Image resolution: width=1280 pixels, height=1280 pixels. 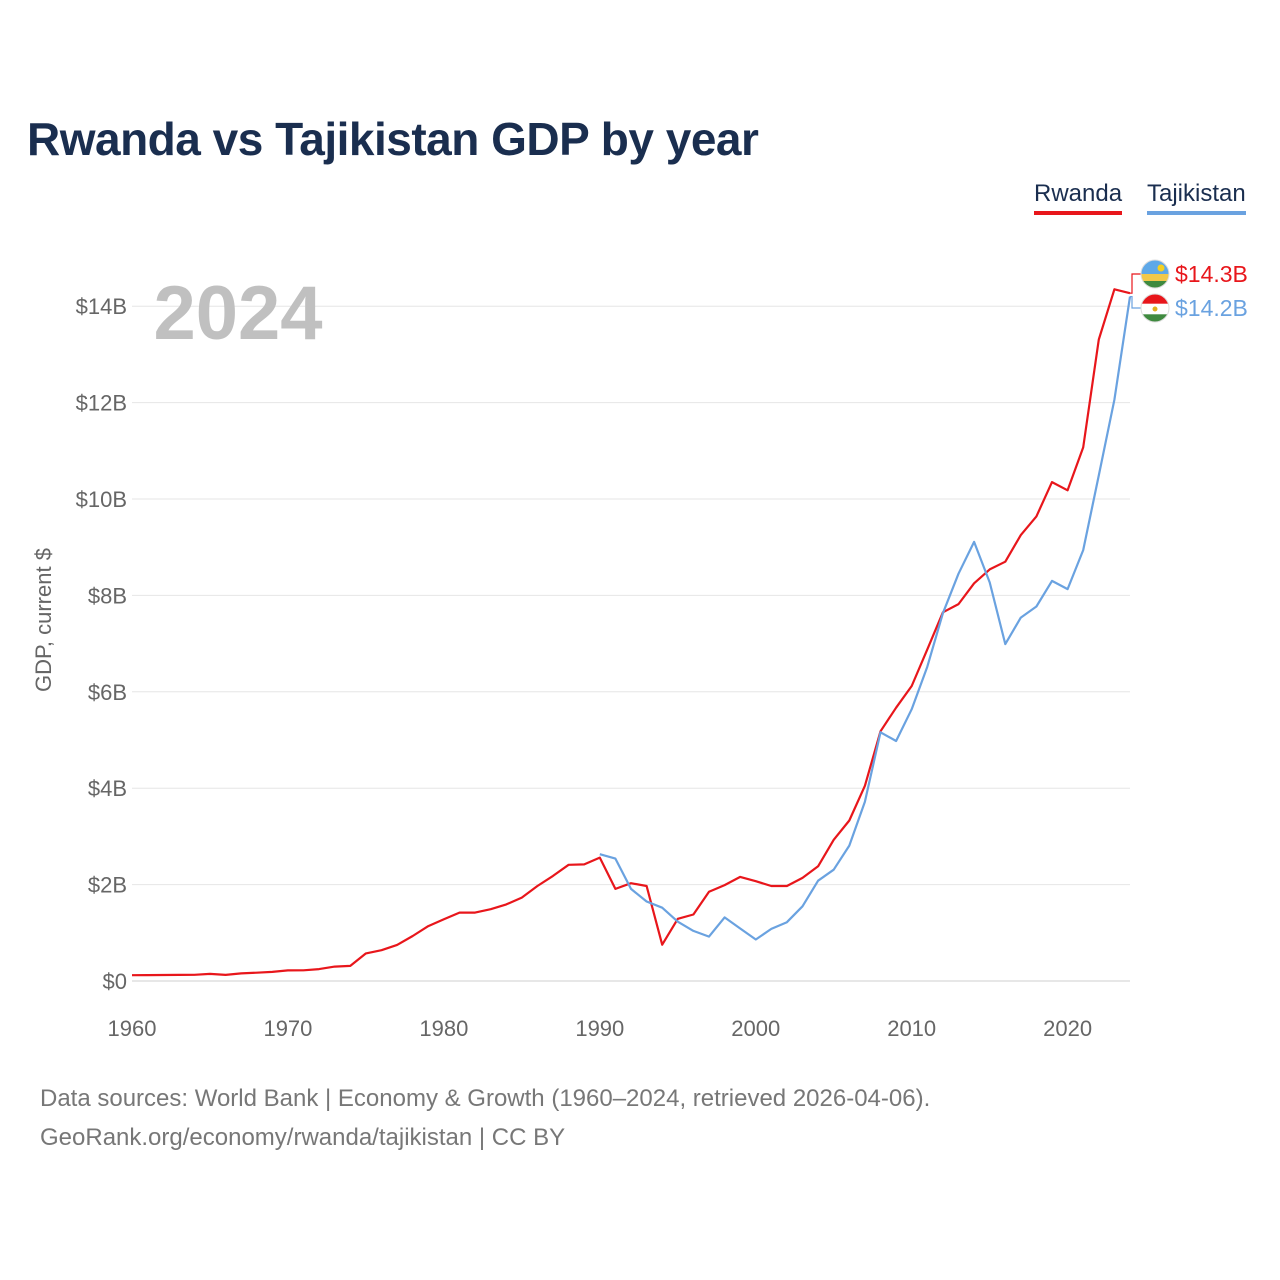 I want to click on legend-item-rwanda: Rwanda, so click(x=1078, y=197).